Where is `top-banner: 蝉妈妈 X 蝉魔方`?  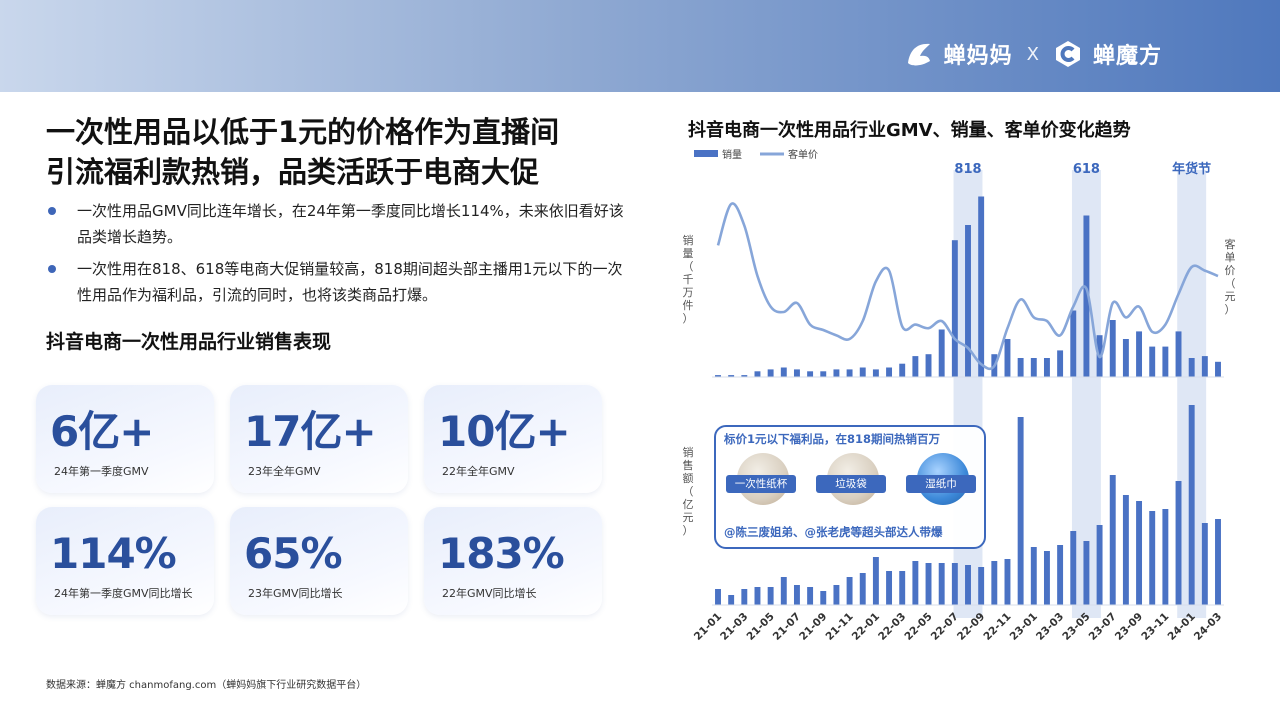
top-banner: 蝉妈妈 X 蝉魔方 is located at coordinates (640, 46).